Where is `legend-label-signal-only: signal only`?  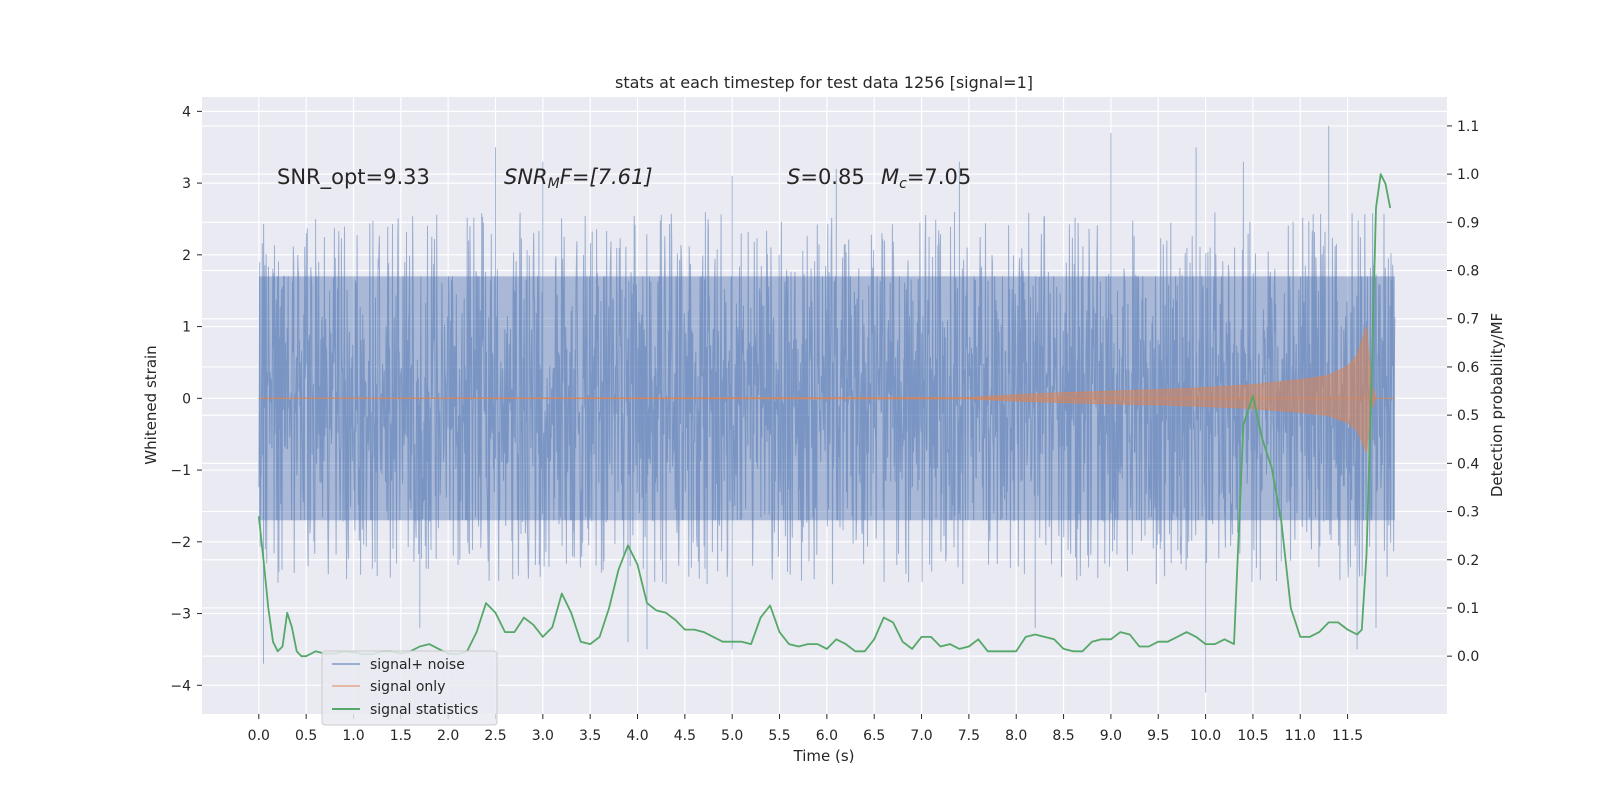
legend-label-signal-only: signal only is located at coordinates (407, 687).